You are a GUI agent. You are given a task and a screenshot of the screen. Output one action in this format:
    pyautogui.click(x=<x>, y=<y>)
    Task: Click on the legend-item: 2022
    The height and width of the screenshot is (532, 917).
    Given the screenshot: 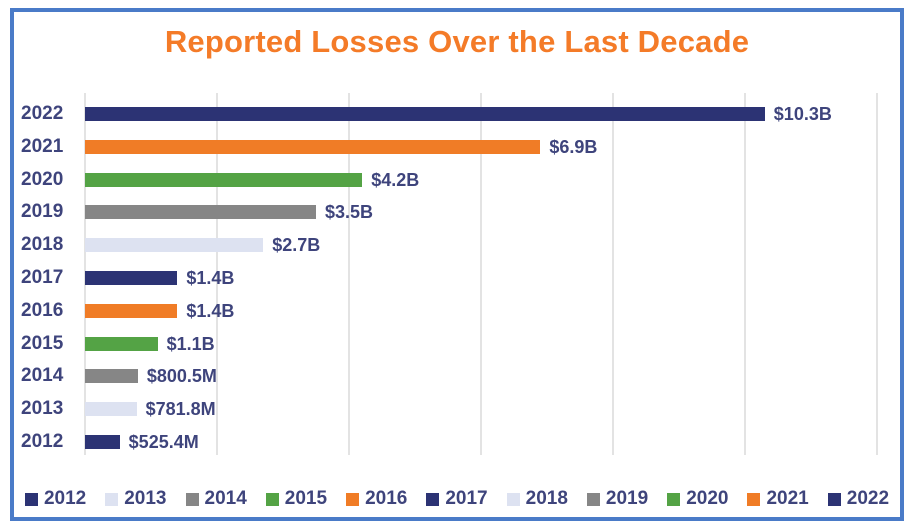 What is the action you would take?
    pyautogui.click(x=858, y=498)
    